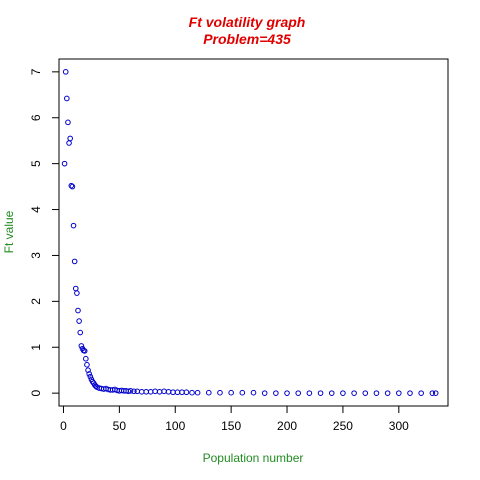 The height and width of the screenshot is (480, 480). I want to click on y-tick-label: 0, so click(36, 392).